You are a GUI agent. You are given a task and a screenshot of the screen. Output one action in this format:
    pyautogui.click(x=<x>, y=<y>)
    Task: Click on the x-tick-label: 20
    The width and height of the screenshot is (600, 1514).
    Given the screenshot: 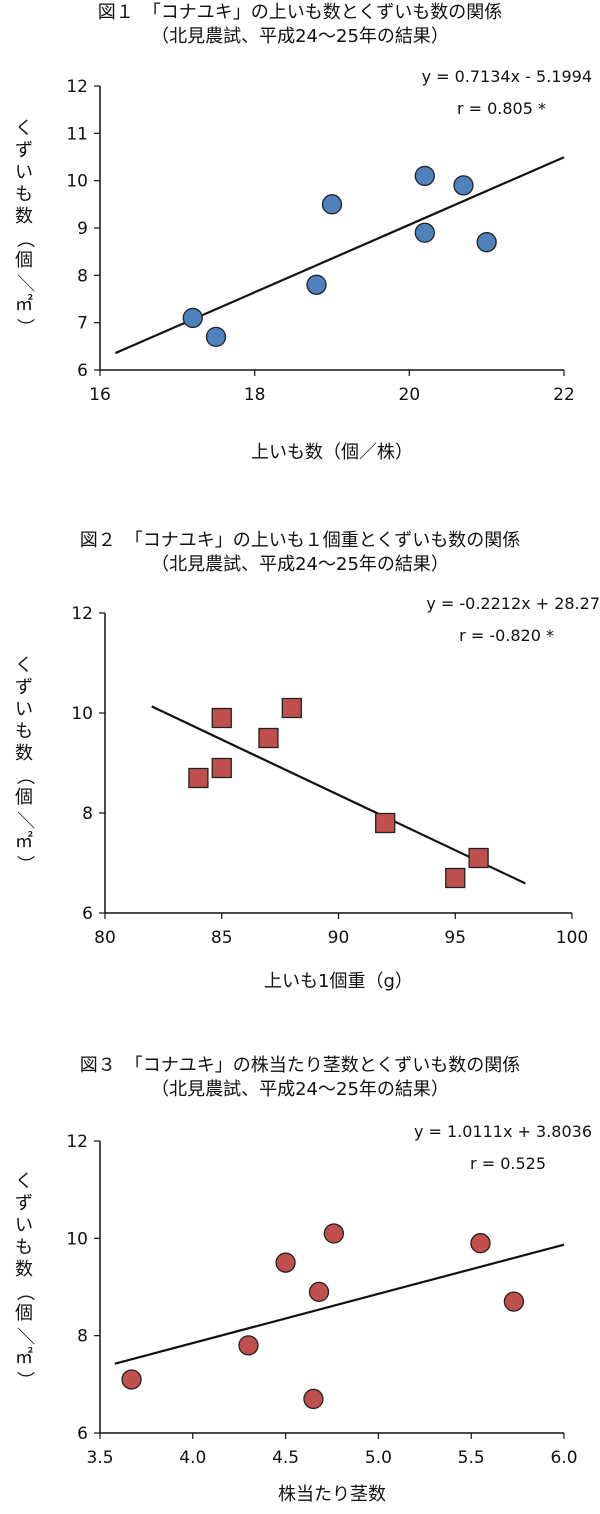 What is the action you would take?
    pyautogui.click(x=410, y=395)
    